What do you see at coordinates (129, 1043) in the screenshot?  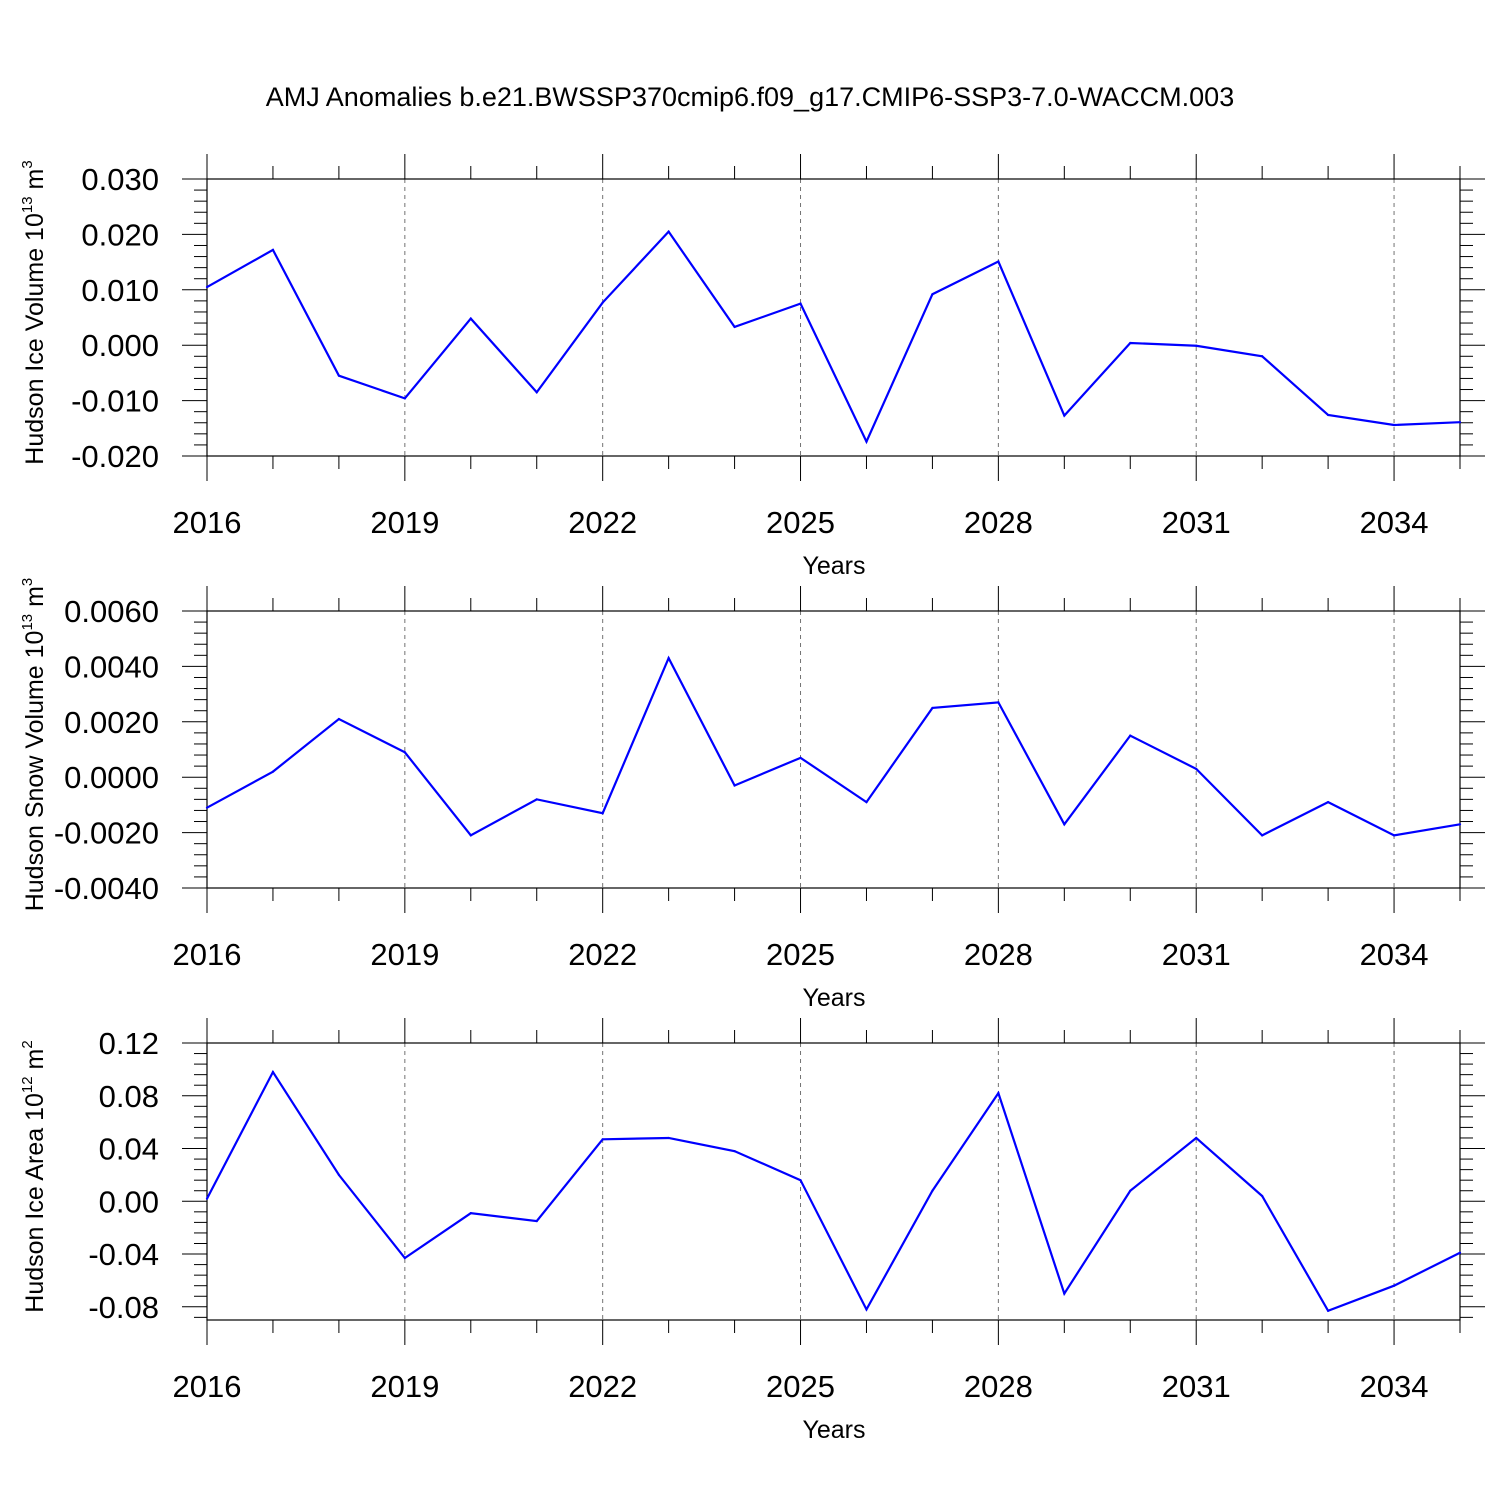 I see `y-tick-label: 0.12` at bounding box center [129, 1043].